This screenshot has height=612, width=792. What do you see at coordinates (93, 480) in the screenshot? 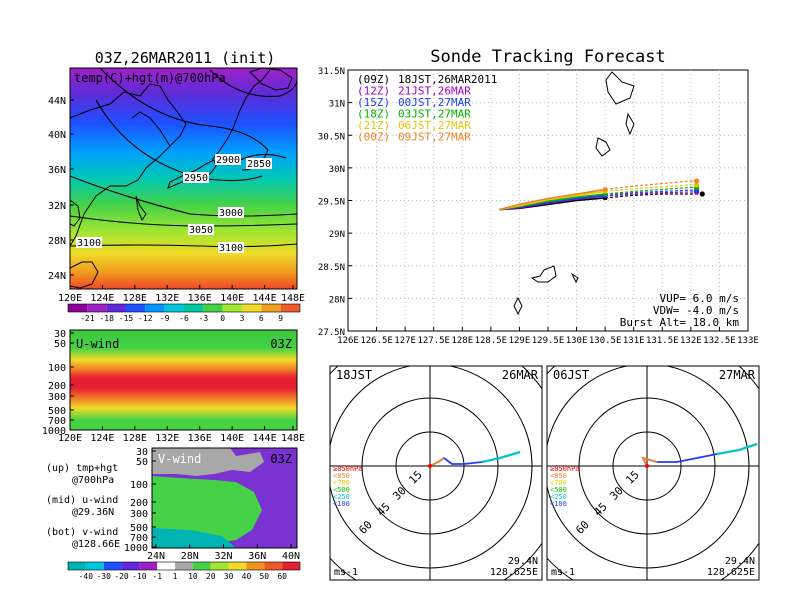
I see `note-line: @700hPa` at bounding box center [93, 480].